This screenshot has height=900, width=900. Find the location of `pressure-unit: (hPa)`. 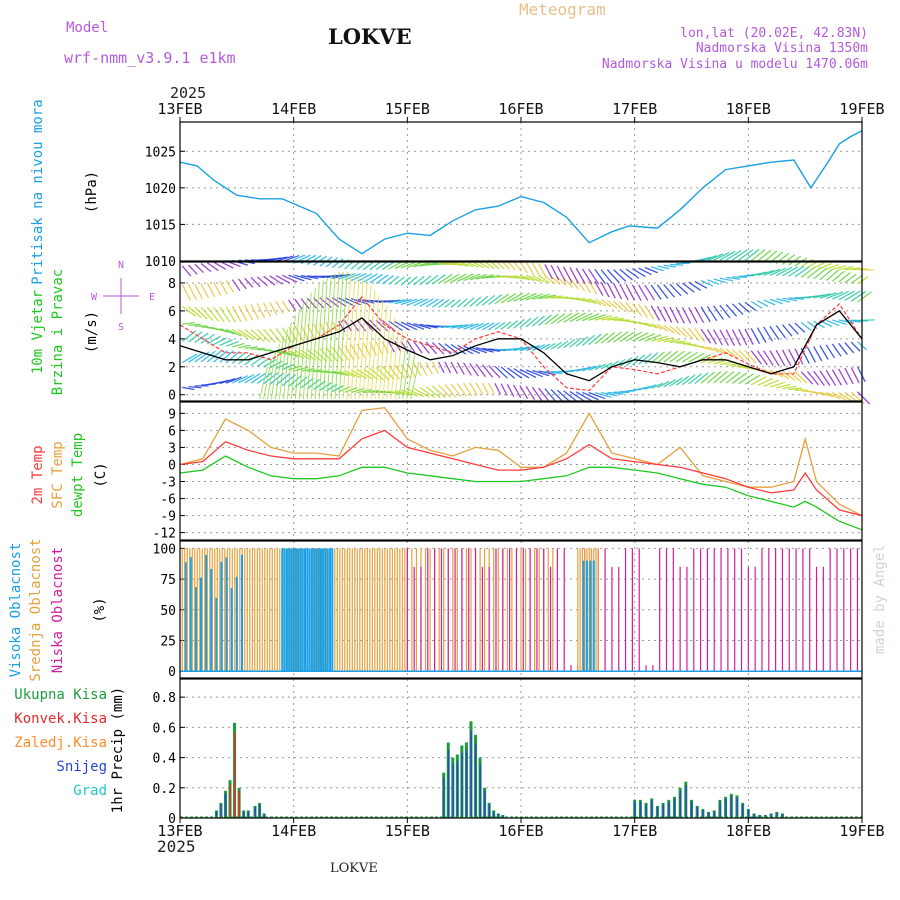

pressure-unit: (hPa) is located at coordinates (92, 192).